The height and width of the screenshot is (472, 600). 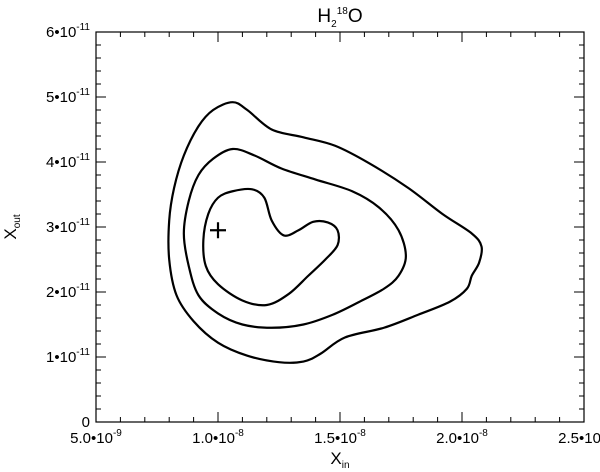 I want to click on contour-middle, so click(x=294, y=238).